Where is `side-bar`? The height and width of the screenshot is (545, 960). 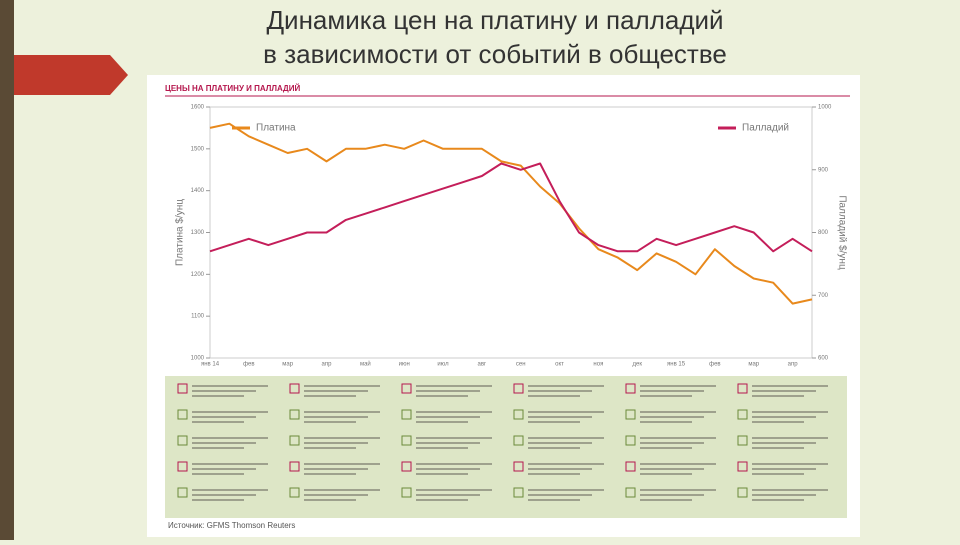
side-bar is located at coordinates (7, 270).